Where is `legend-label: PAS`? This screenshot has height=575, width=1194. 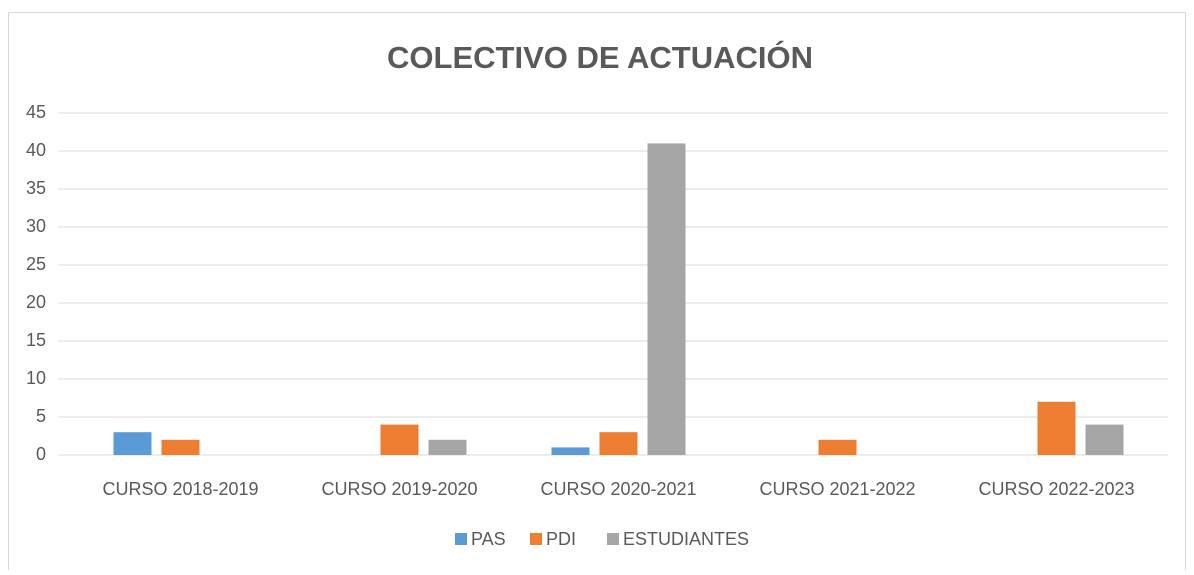 legend-label: PAS is located at coordinates (488, 539).